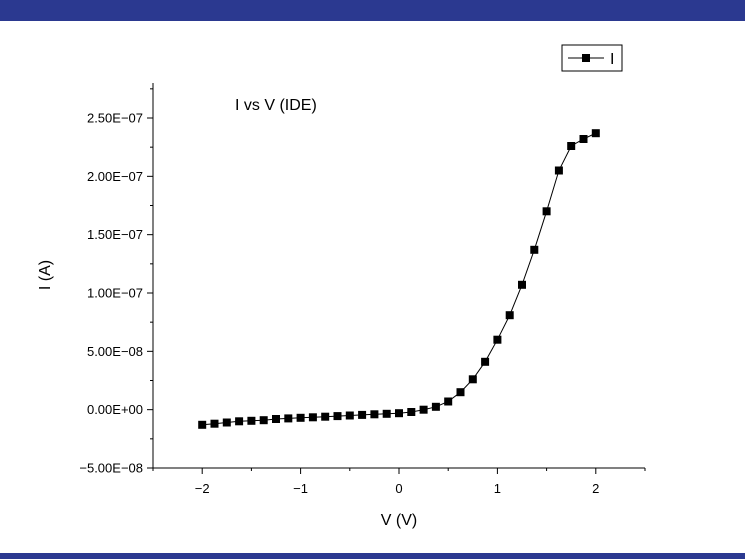 Image resolution: width=745 pixels, height=559 pixels. Describe the element at coordinates (399, 520) in the screenshot. I see `x-axis-title: V (V)` at that location.